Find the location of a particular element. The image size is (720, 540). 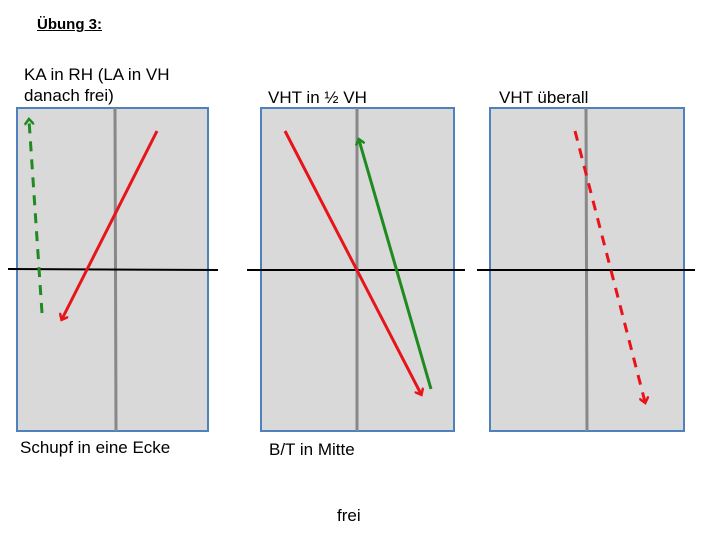

panel-1-caption: Schupf in eine Ecke is located at coordinates (95, 447).